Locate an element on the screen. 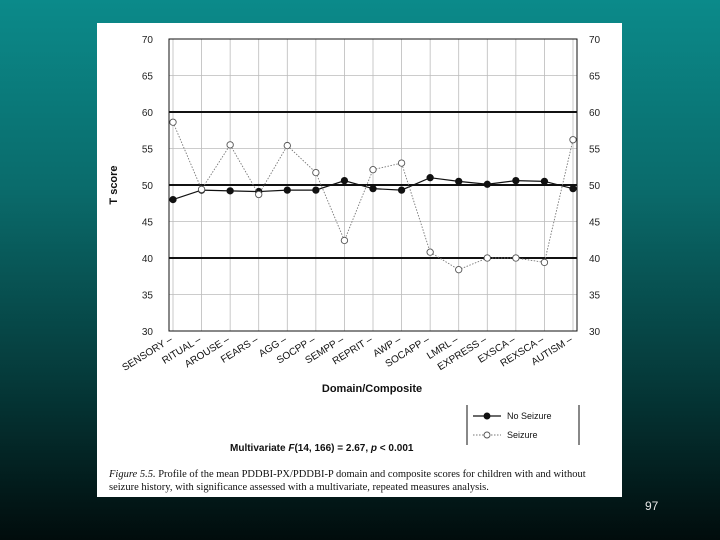  point-seizure-socapp is located at coordinates (430, 252).